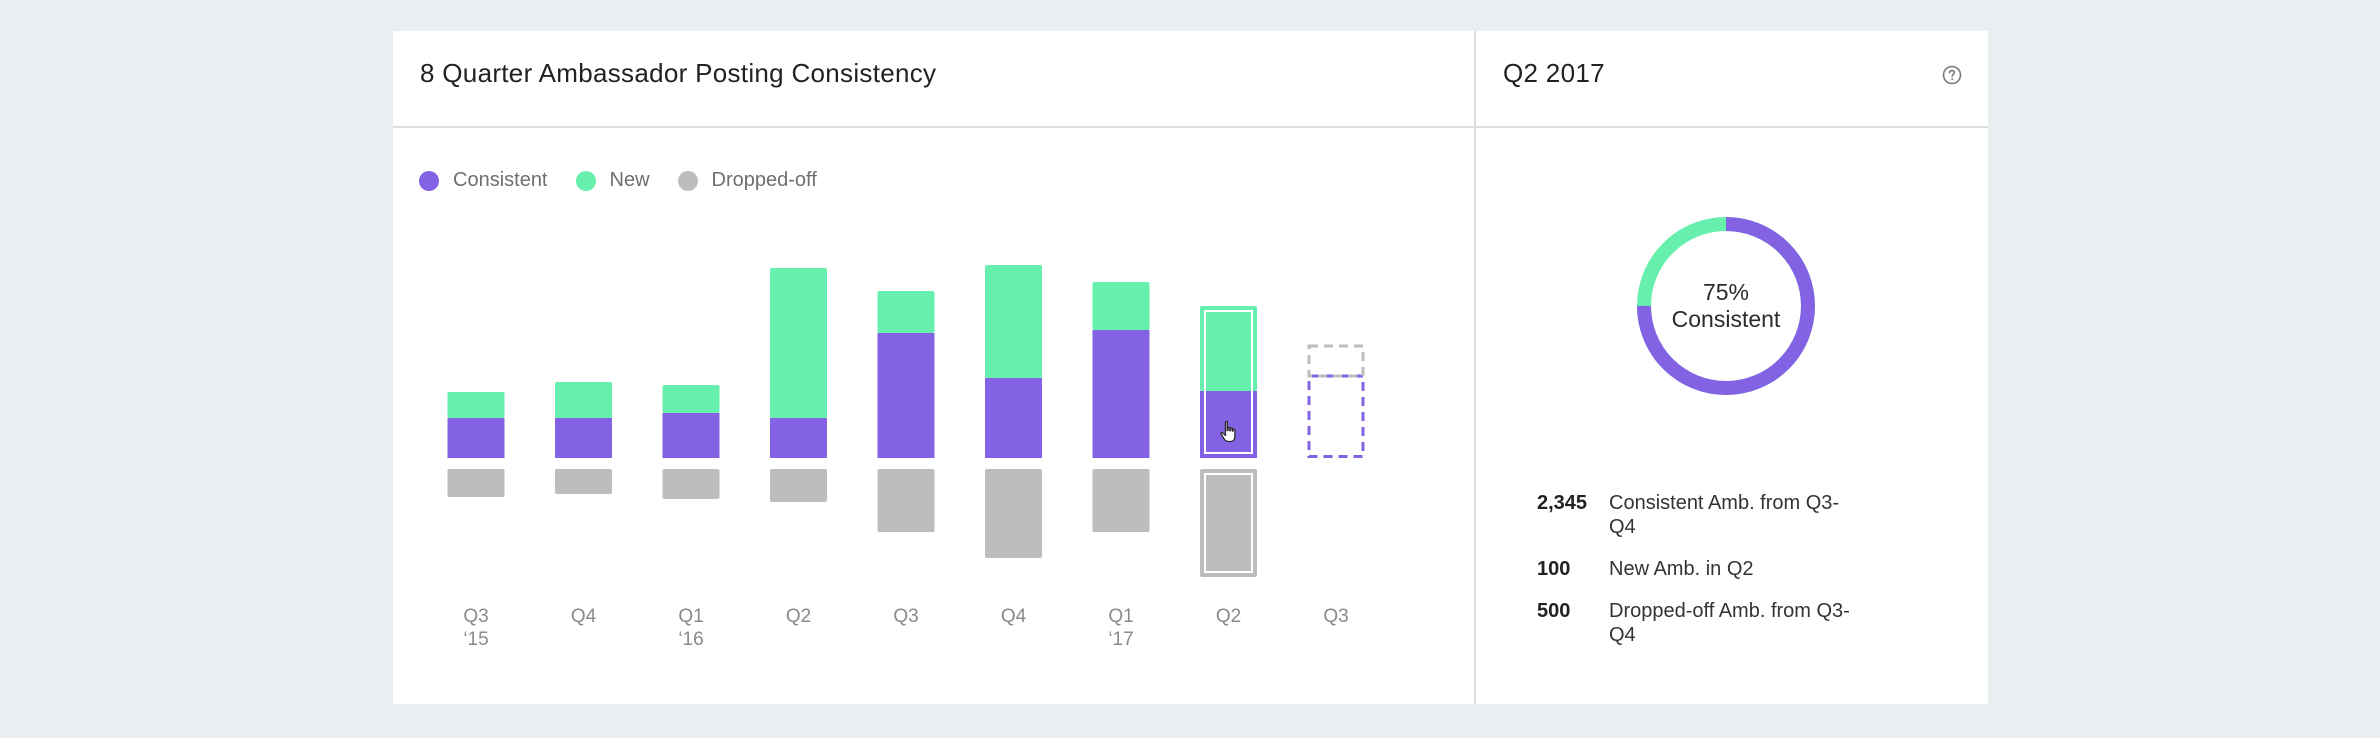 Image resolution: width=2380 pixels, height=738 pixels. Describe the element at coordinates (690, 639) in the screenshot. I see `x-tick-label-year: ‘16` at that location.